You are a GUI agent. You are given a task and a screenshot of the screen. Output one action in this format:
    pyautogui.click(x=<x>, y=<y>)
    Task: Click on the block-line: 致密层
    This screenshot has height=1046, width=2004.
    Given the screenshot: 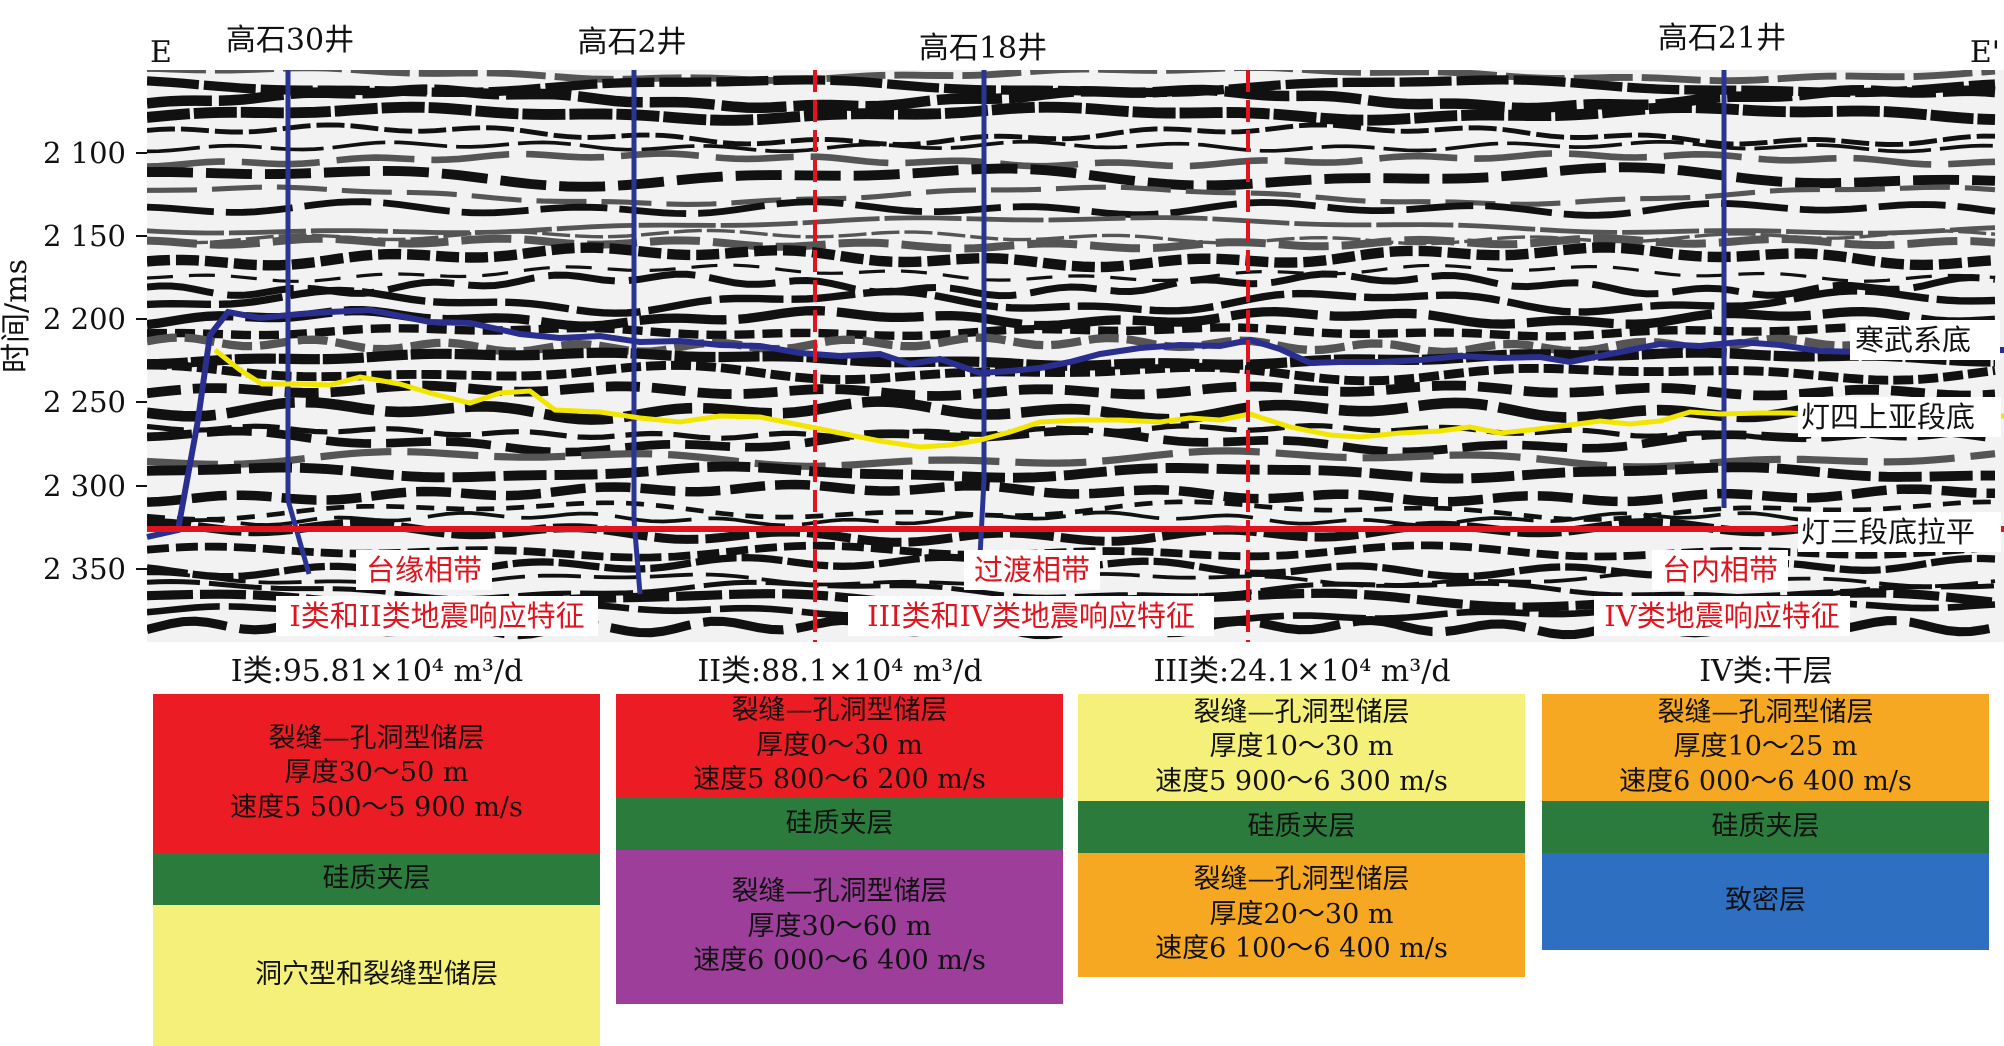 What is the action you would take?
    pyautogui.click(x=1765, y=901)
    